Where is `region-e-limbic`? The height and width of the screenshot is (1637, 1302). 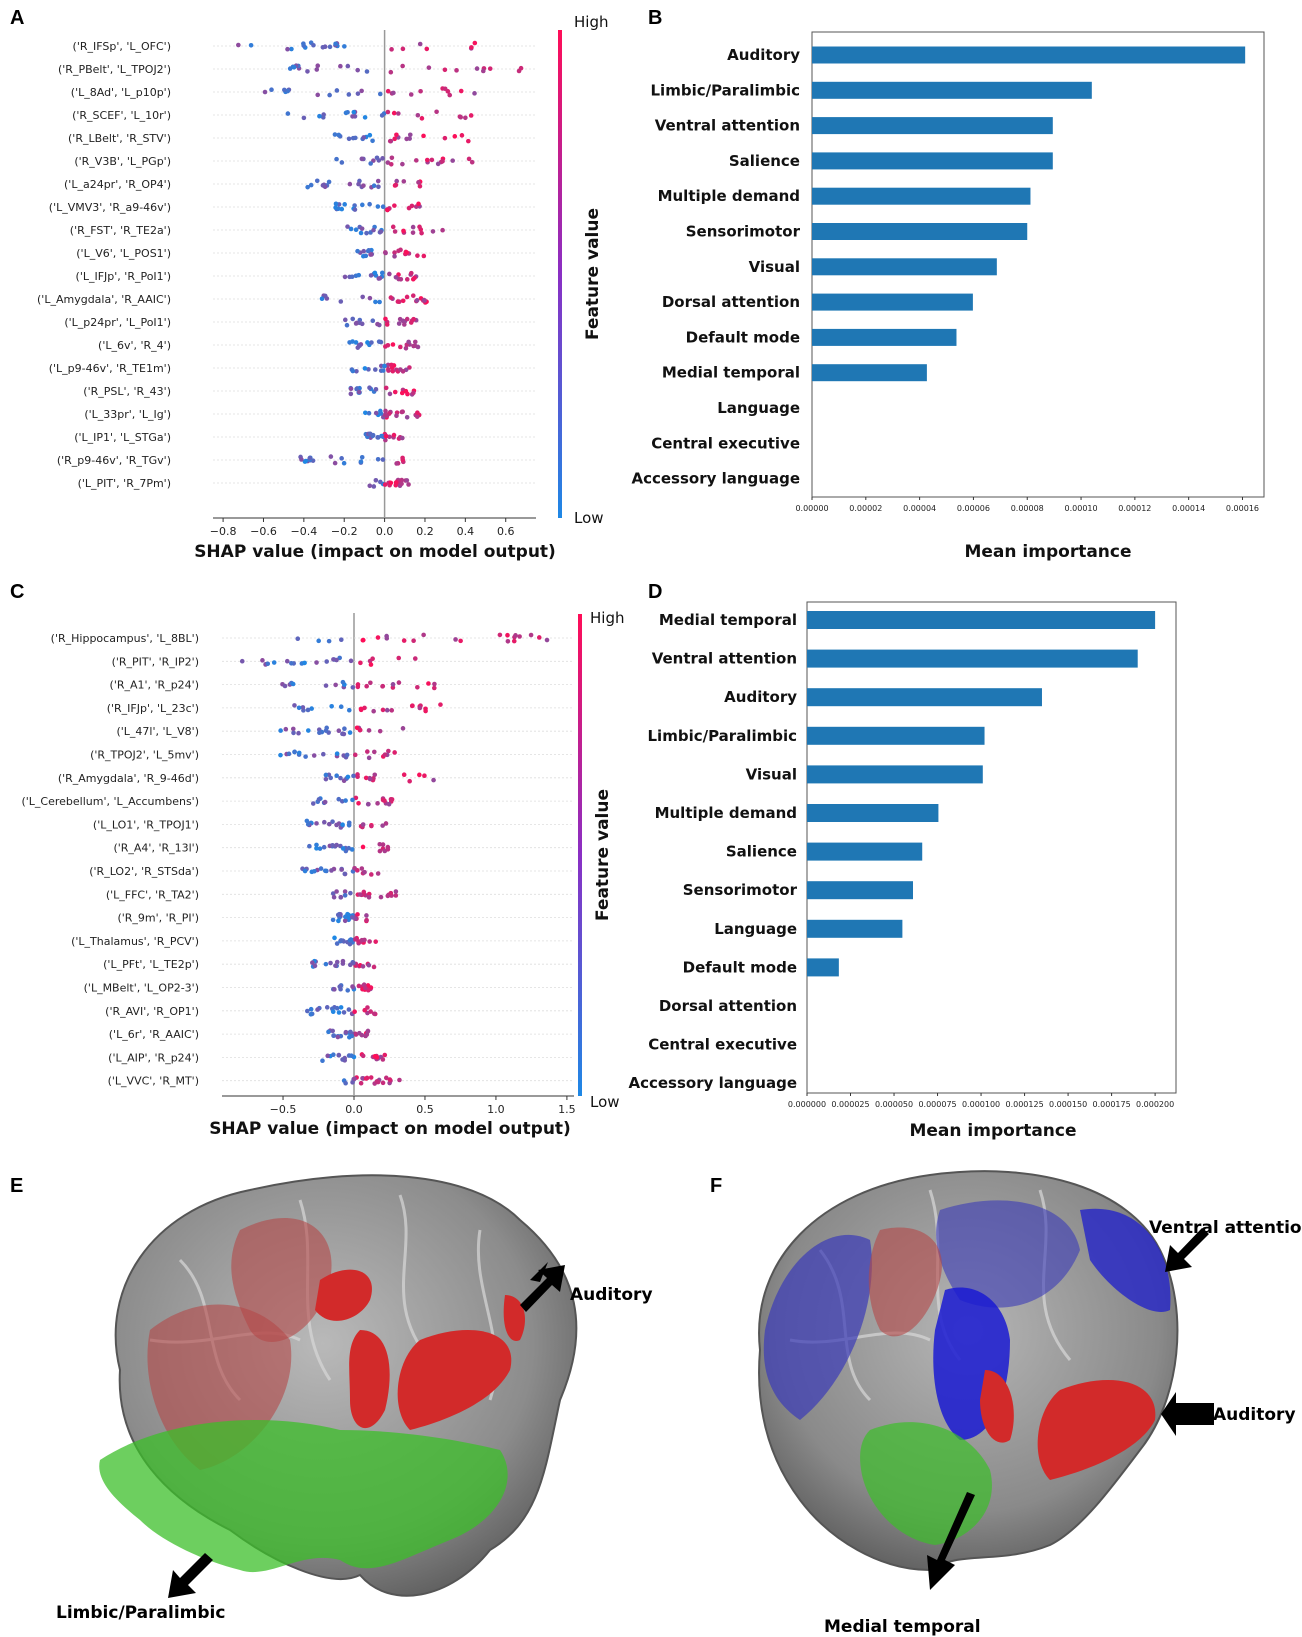
region-e-limbic is located at coordinates (303, 1496).